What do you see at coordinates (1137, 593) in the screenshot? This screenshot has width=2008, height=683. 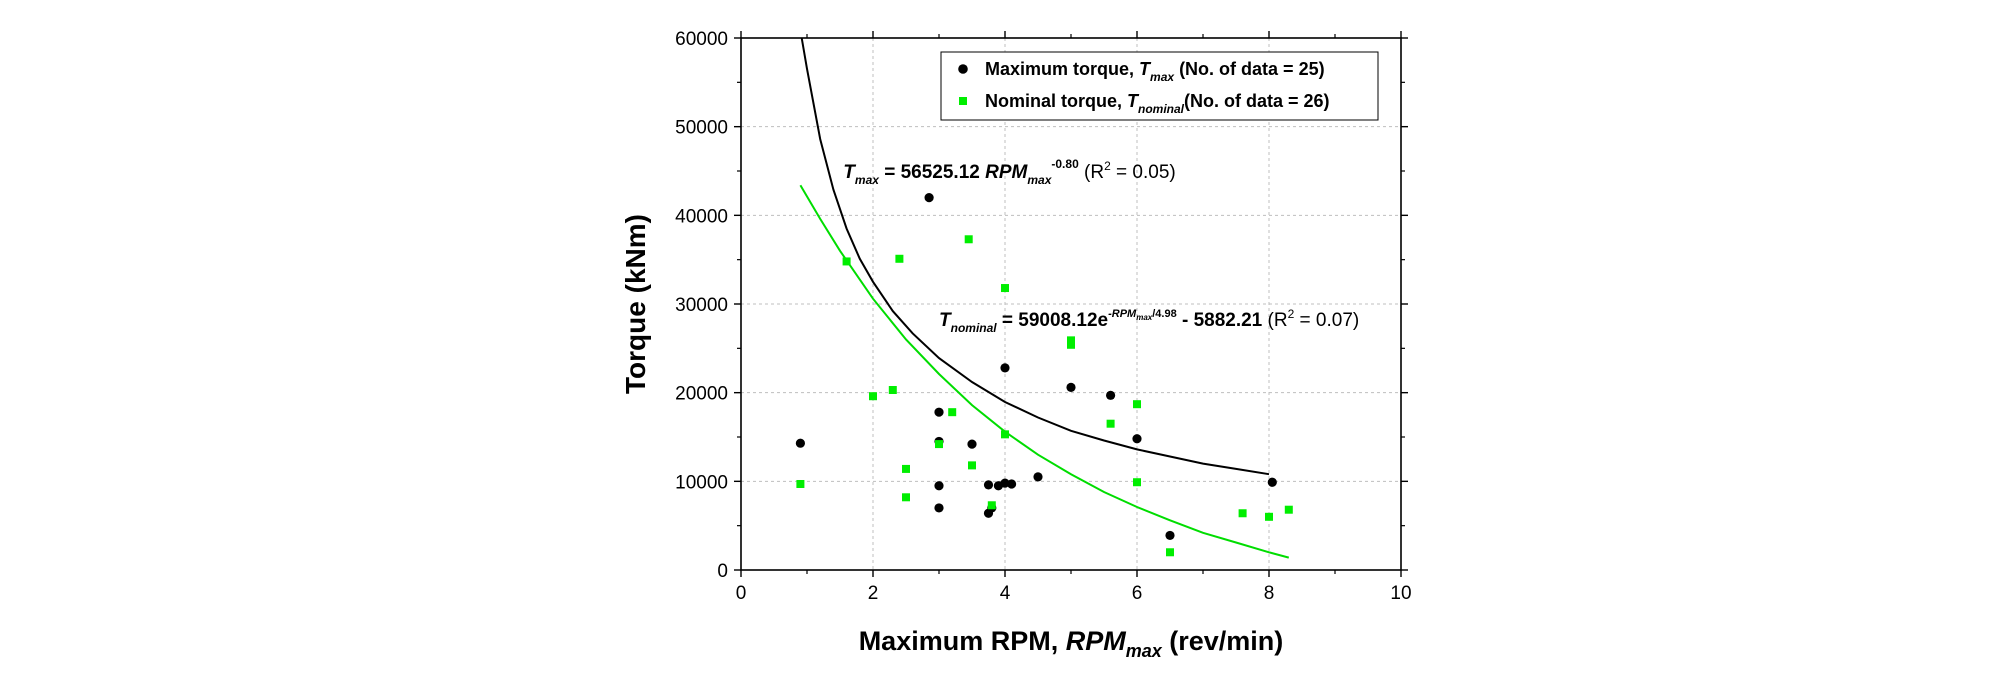 I see `x-tick-label: 6` at bounding box center [1137, 593].